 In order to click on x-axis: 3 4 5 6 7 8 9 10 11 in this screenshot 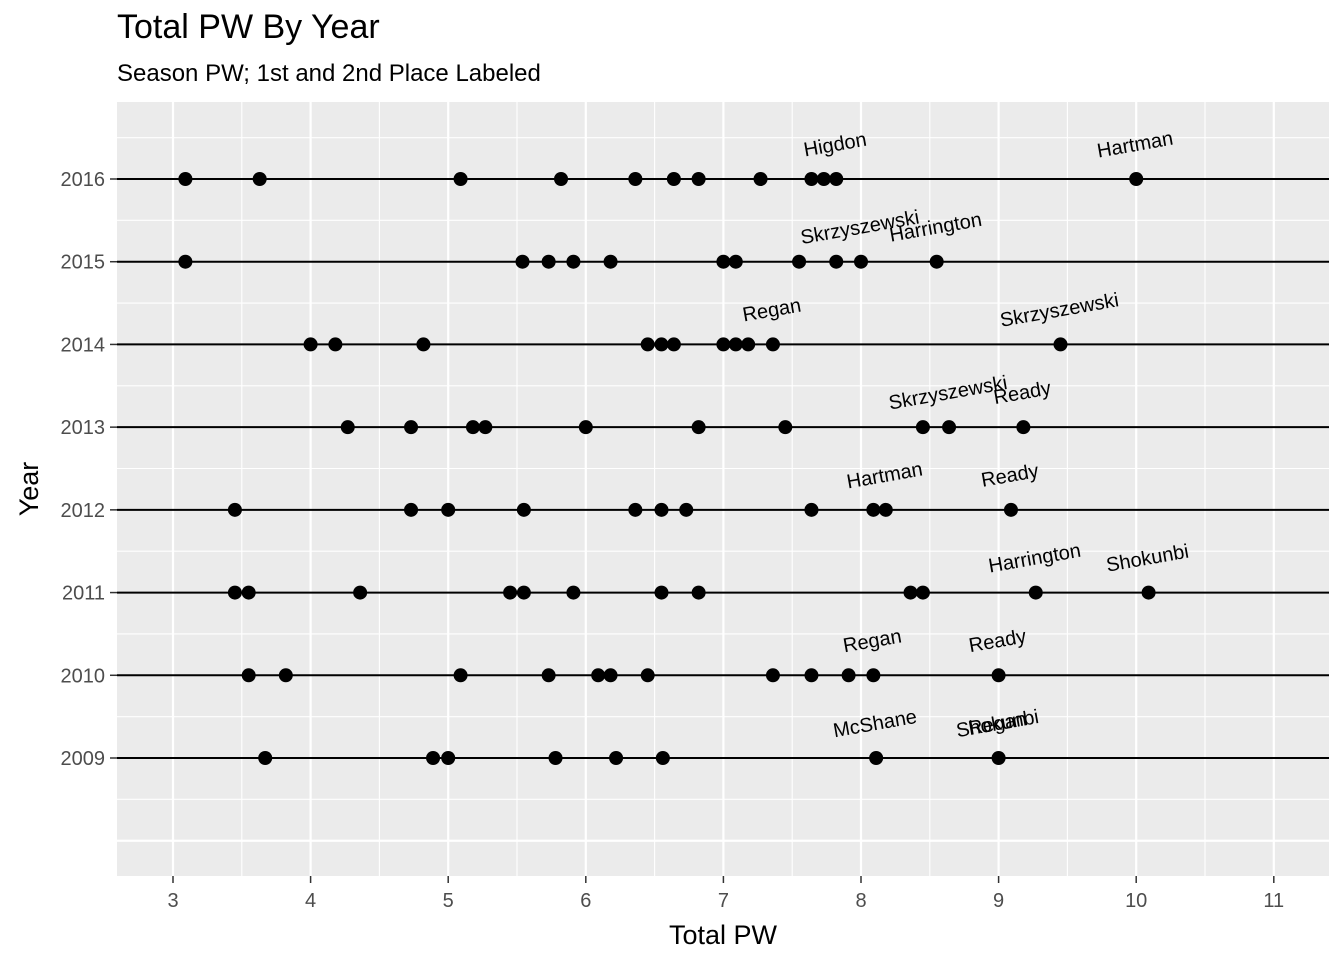, I will do `click(725, 894)`.